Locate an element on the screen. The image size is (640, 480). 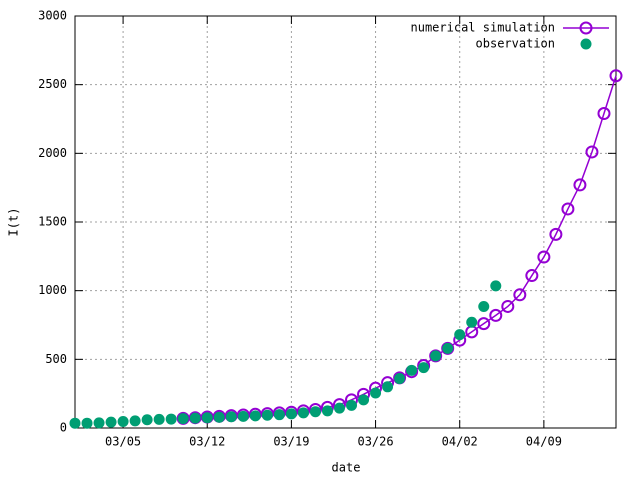
y-axis-label: I(t) is located at coordinates (14, 222).